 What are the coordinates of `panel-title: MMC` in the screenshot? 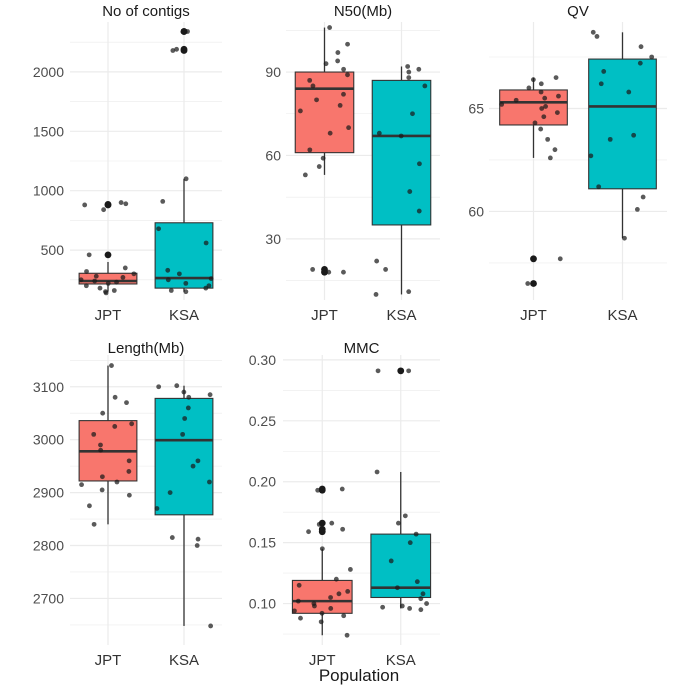 It's located at (362, 348).